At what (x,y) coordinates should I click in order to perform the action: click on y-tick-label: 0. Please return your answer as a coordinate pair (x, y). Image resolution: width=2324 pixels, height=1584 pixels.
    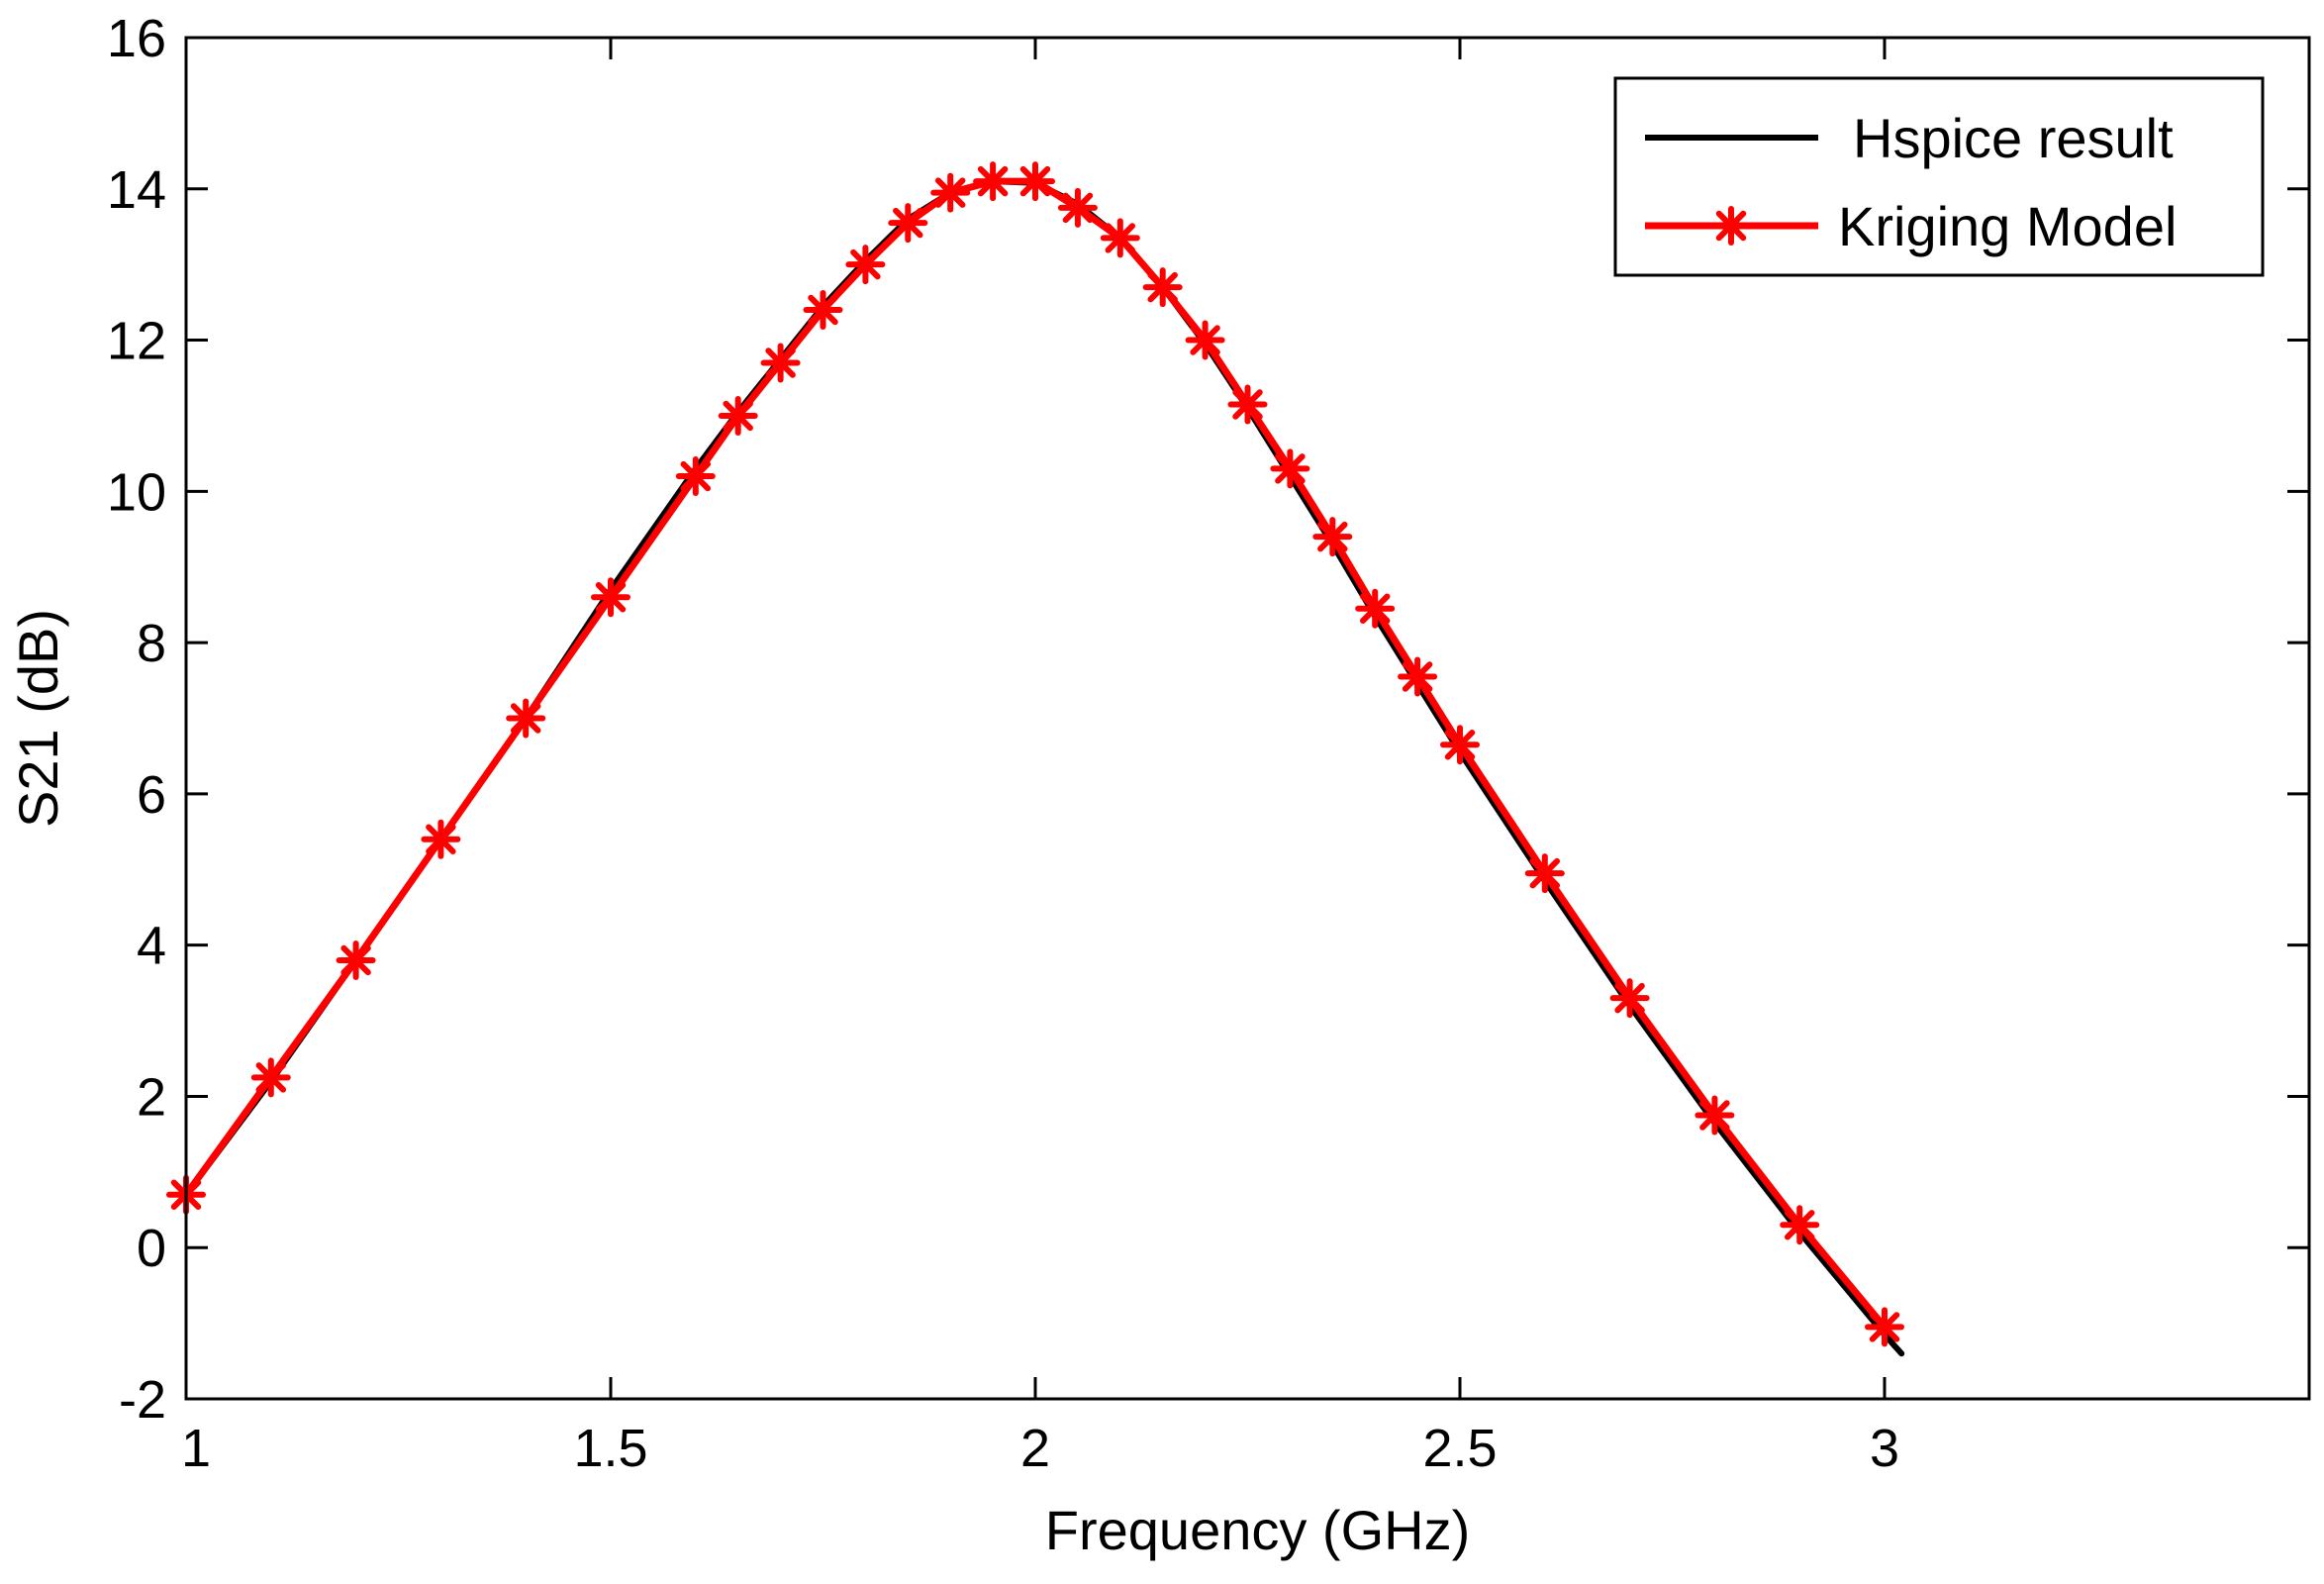
    Looking at the image, I should click on (152, 1248).